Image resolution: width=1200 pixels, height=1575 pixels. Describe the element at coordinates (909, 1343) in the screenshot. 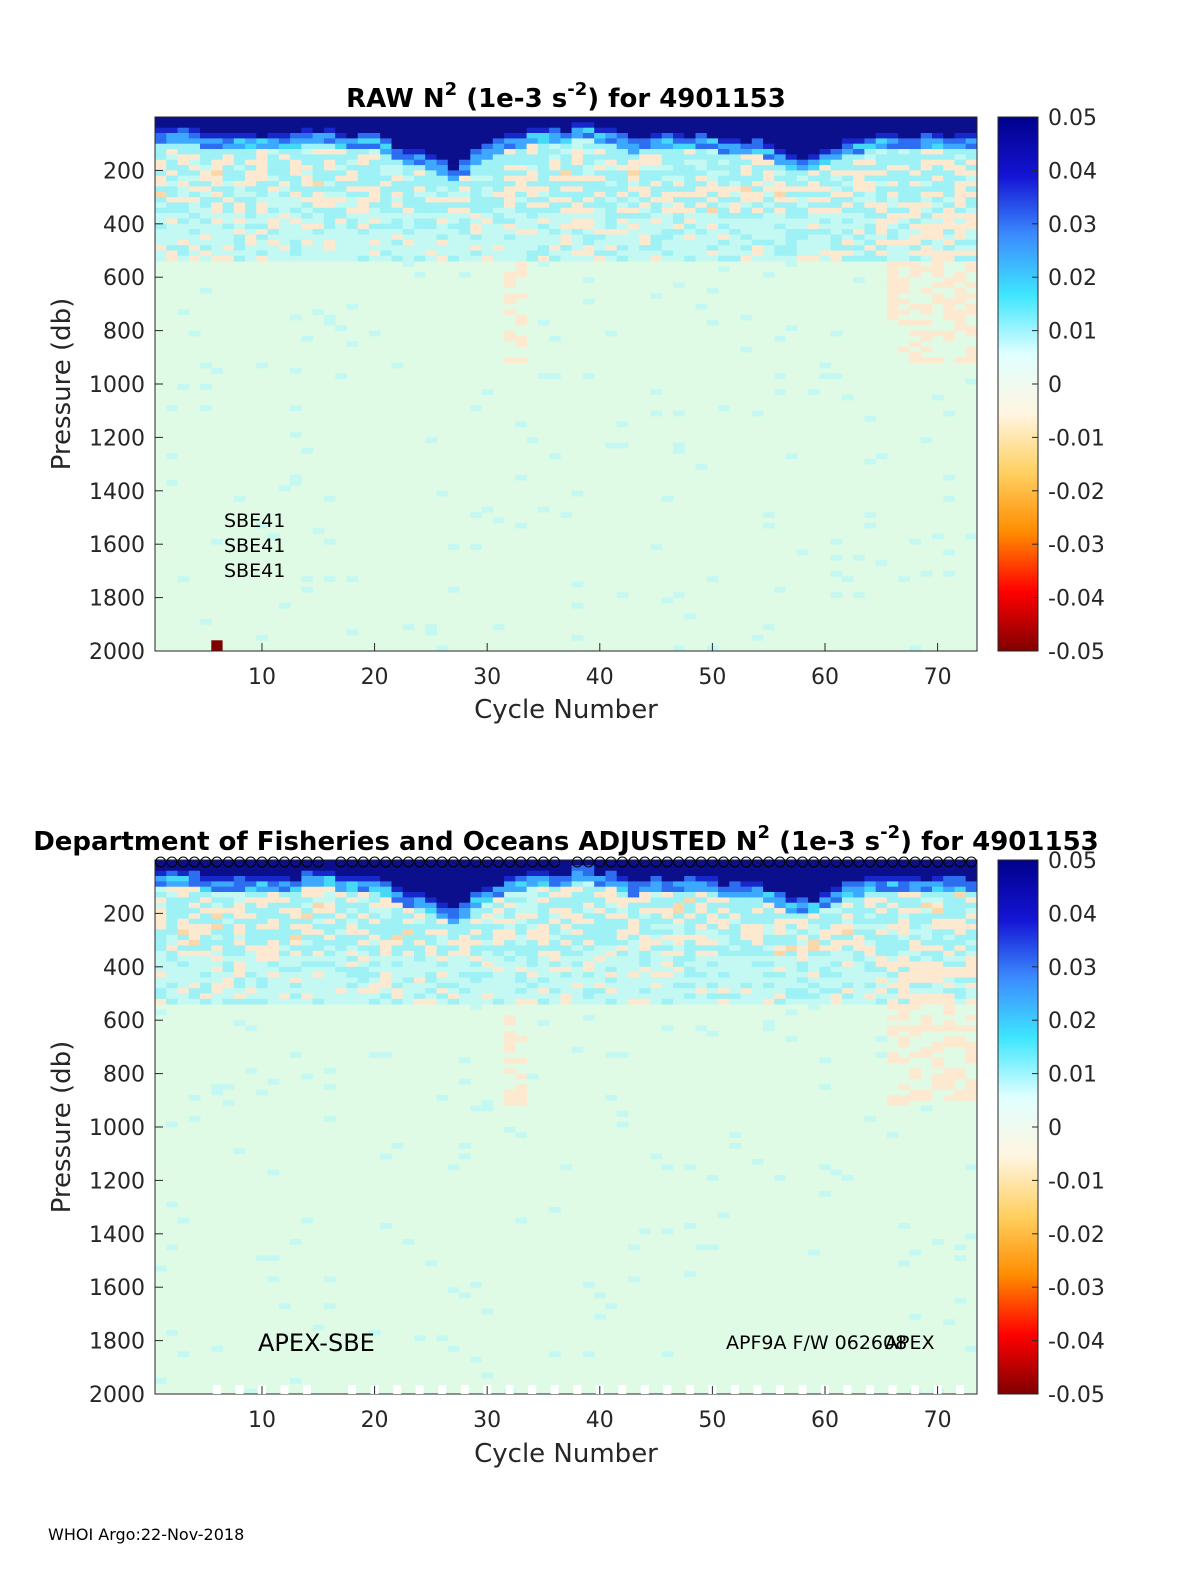

I see `adjusted-model-label: APEX` at that location.